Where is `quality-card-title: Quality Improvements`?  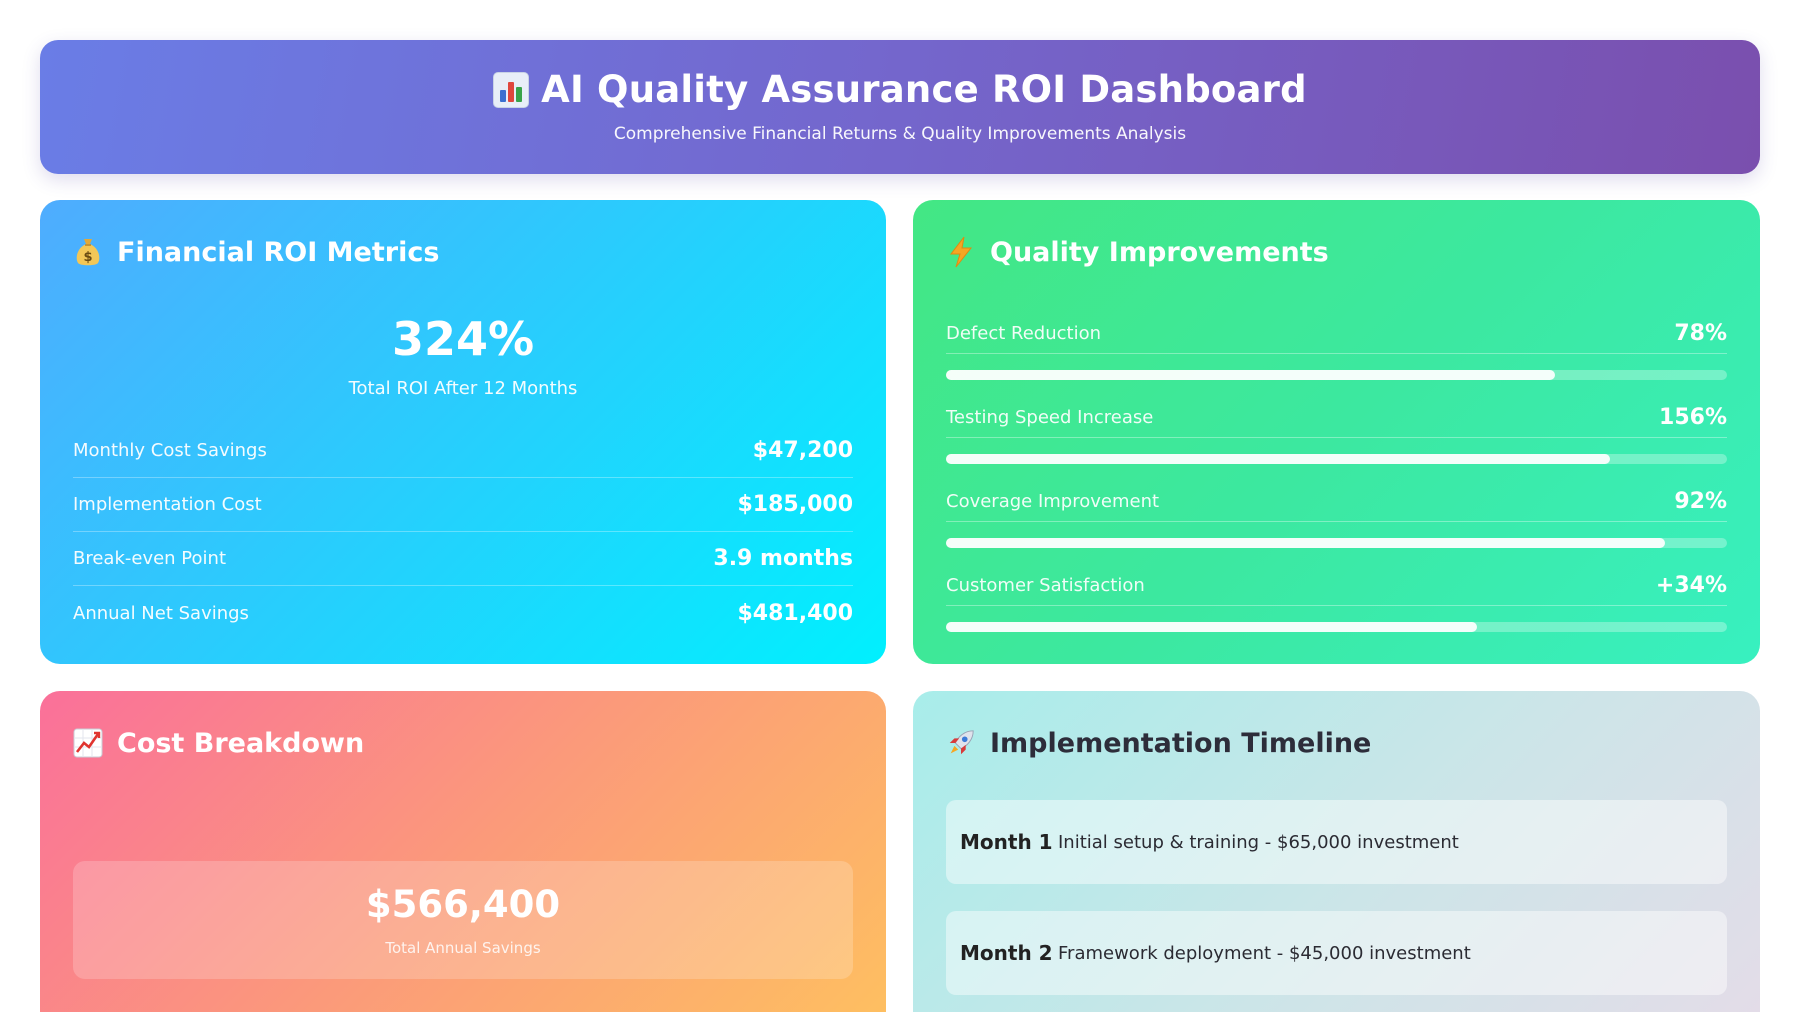 quality-card-title: Quality Improvements is located at coordinates (1159, 252).